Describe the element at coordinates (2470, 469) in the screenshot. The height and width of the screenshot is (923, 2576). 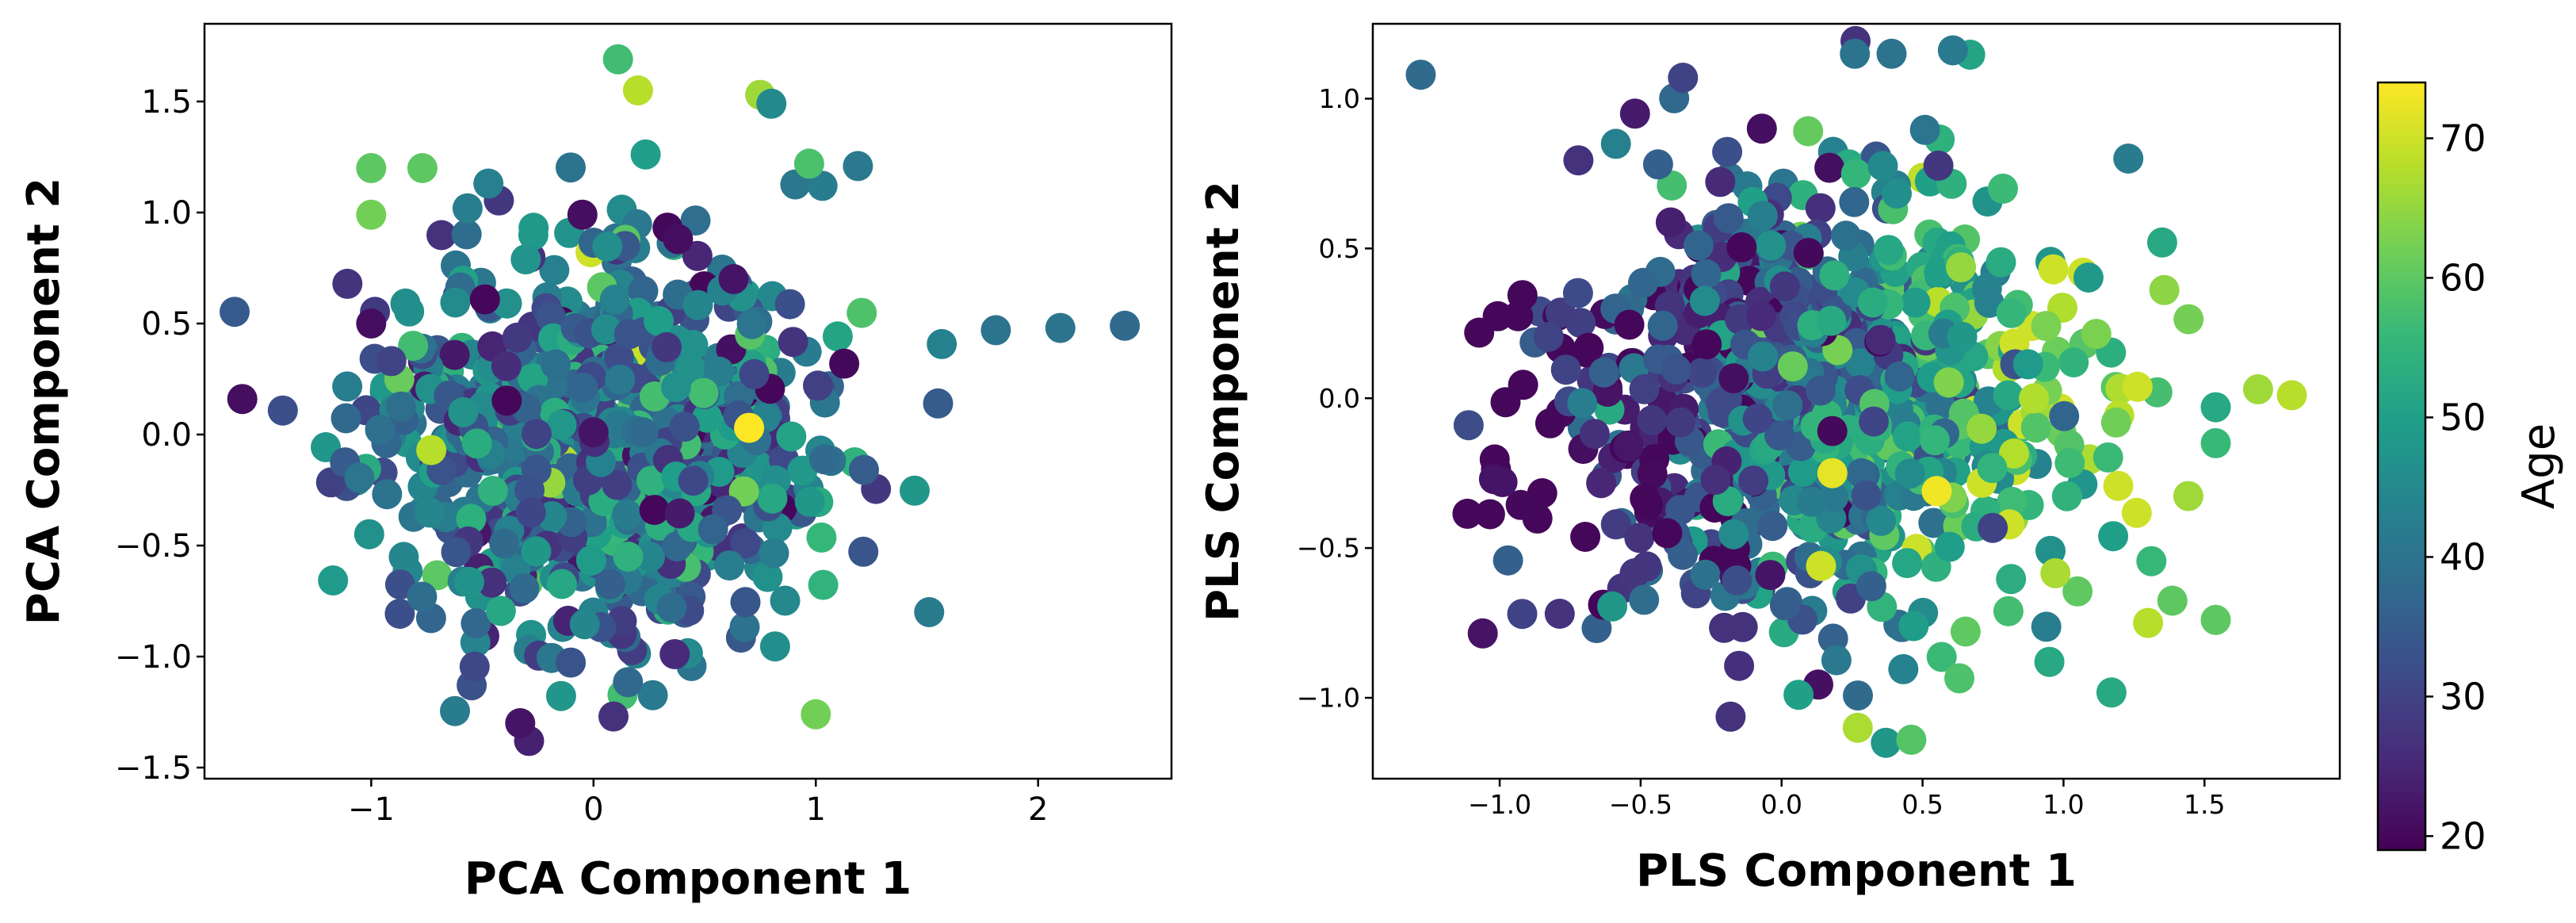
I see `age-colorbar: 20 30 40 50 60 70 Age` at that location.